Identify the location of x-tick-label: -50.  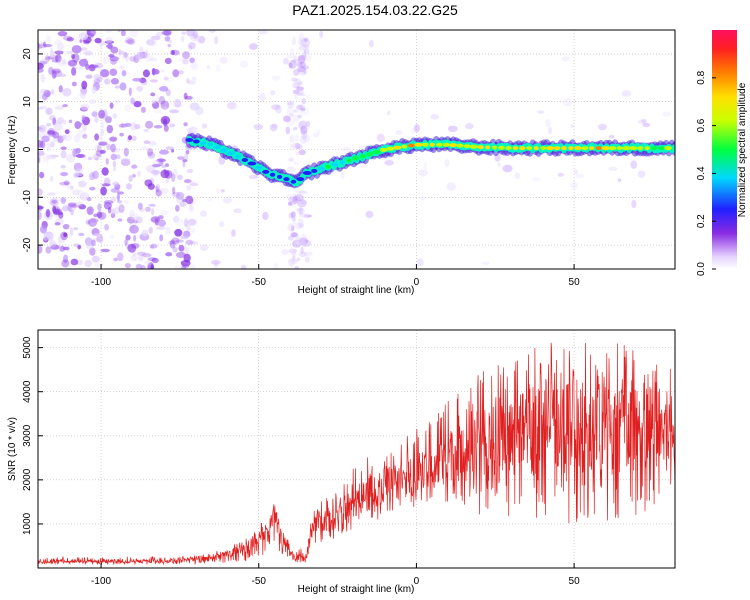
(259, 282).